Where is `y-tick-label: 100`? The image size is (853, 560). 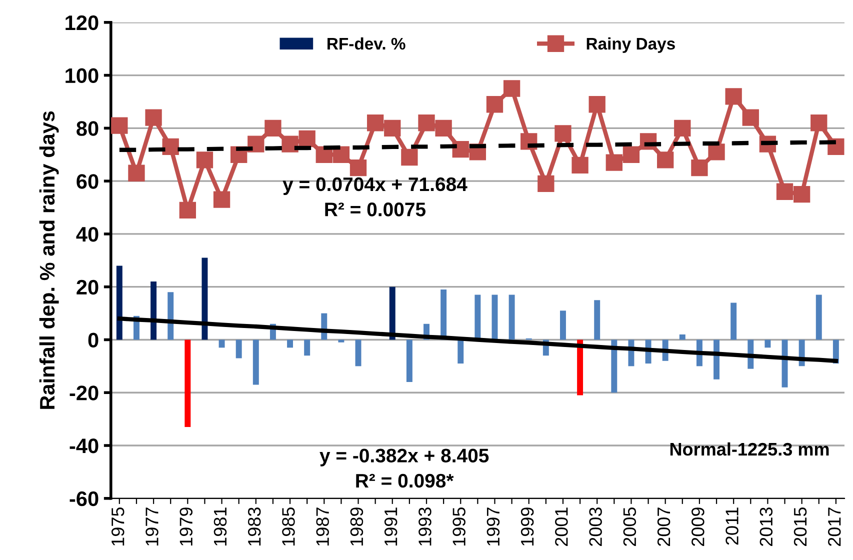 y-tick-label: 100 is located at coordinates (82, 76).